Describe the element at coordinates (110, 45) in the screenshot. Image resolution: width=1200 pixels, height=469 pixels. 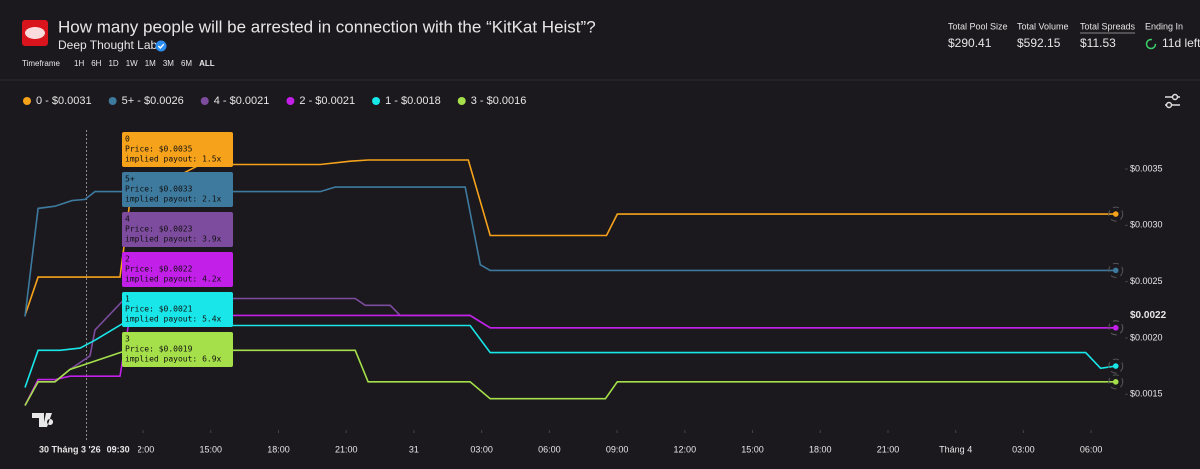
I see `author: Deep Thought Labs` at that location.